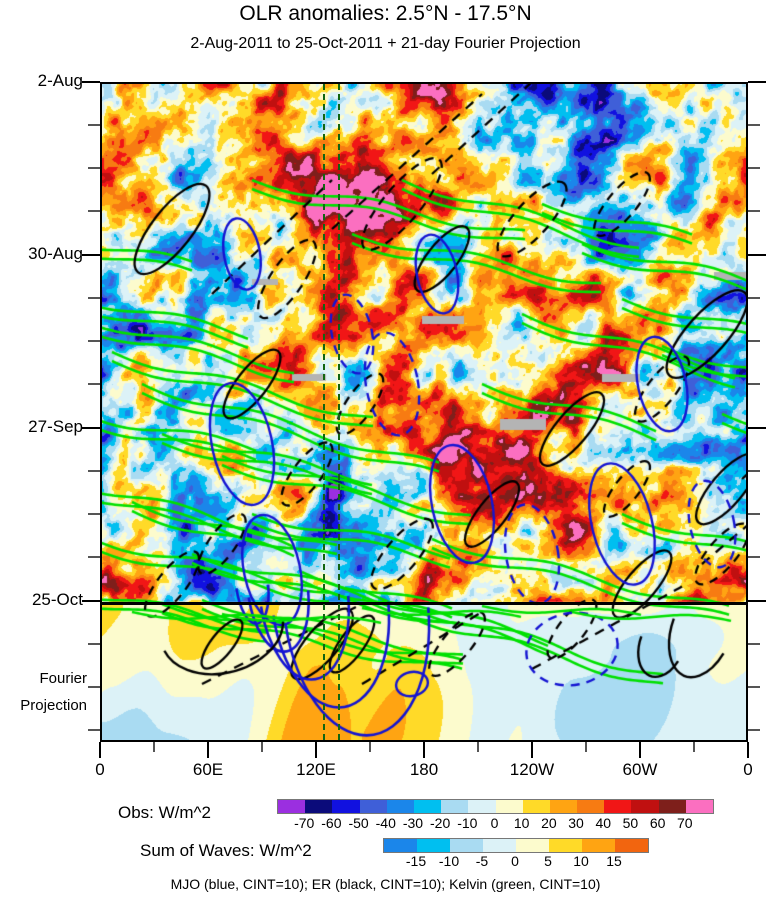 Image resolution: width=771 pixels, height=899 pixels. Describe the element at coordinates (630, 823) in the screenshot. I see `colorbar-obs-tick-12: 50` at that location.